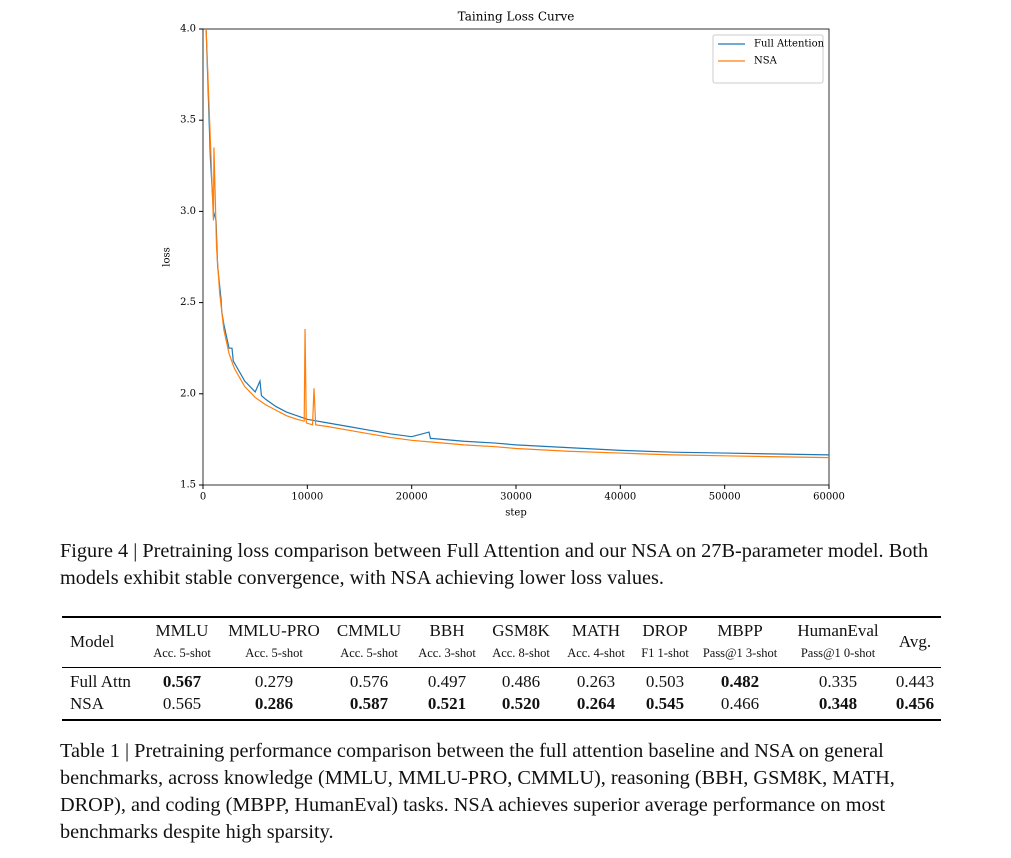 The image size is (1011, 858). Describe the element at coordinates (182, 681) in the screenshot. I see `table-cell: 0.567` at that location.